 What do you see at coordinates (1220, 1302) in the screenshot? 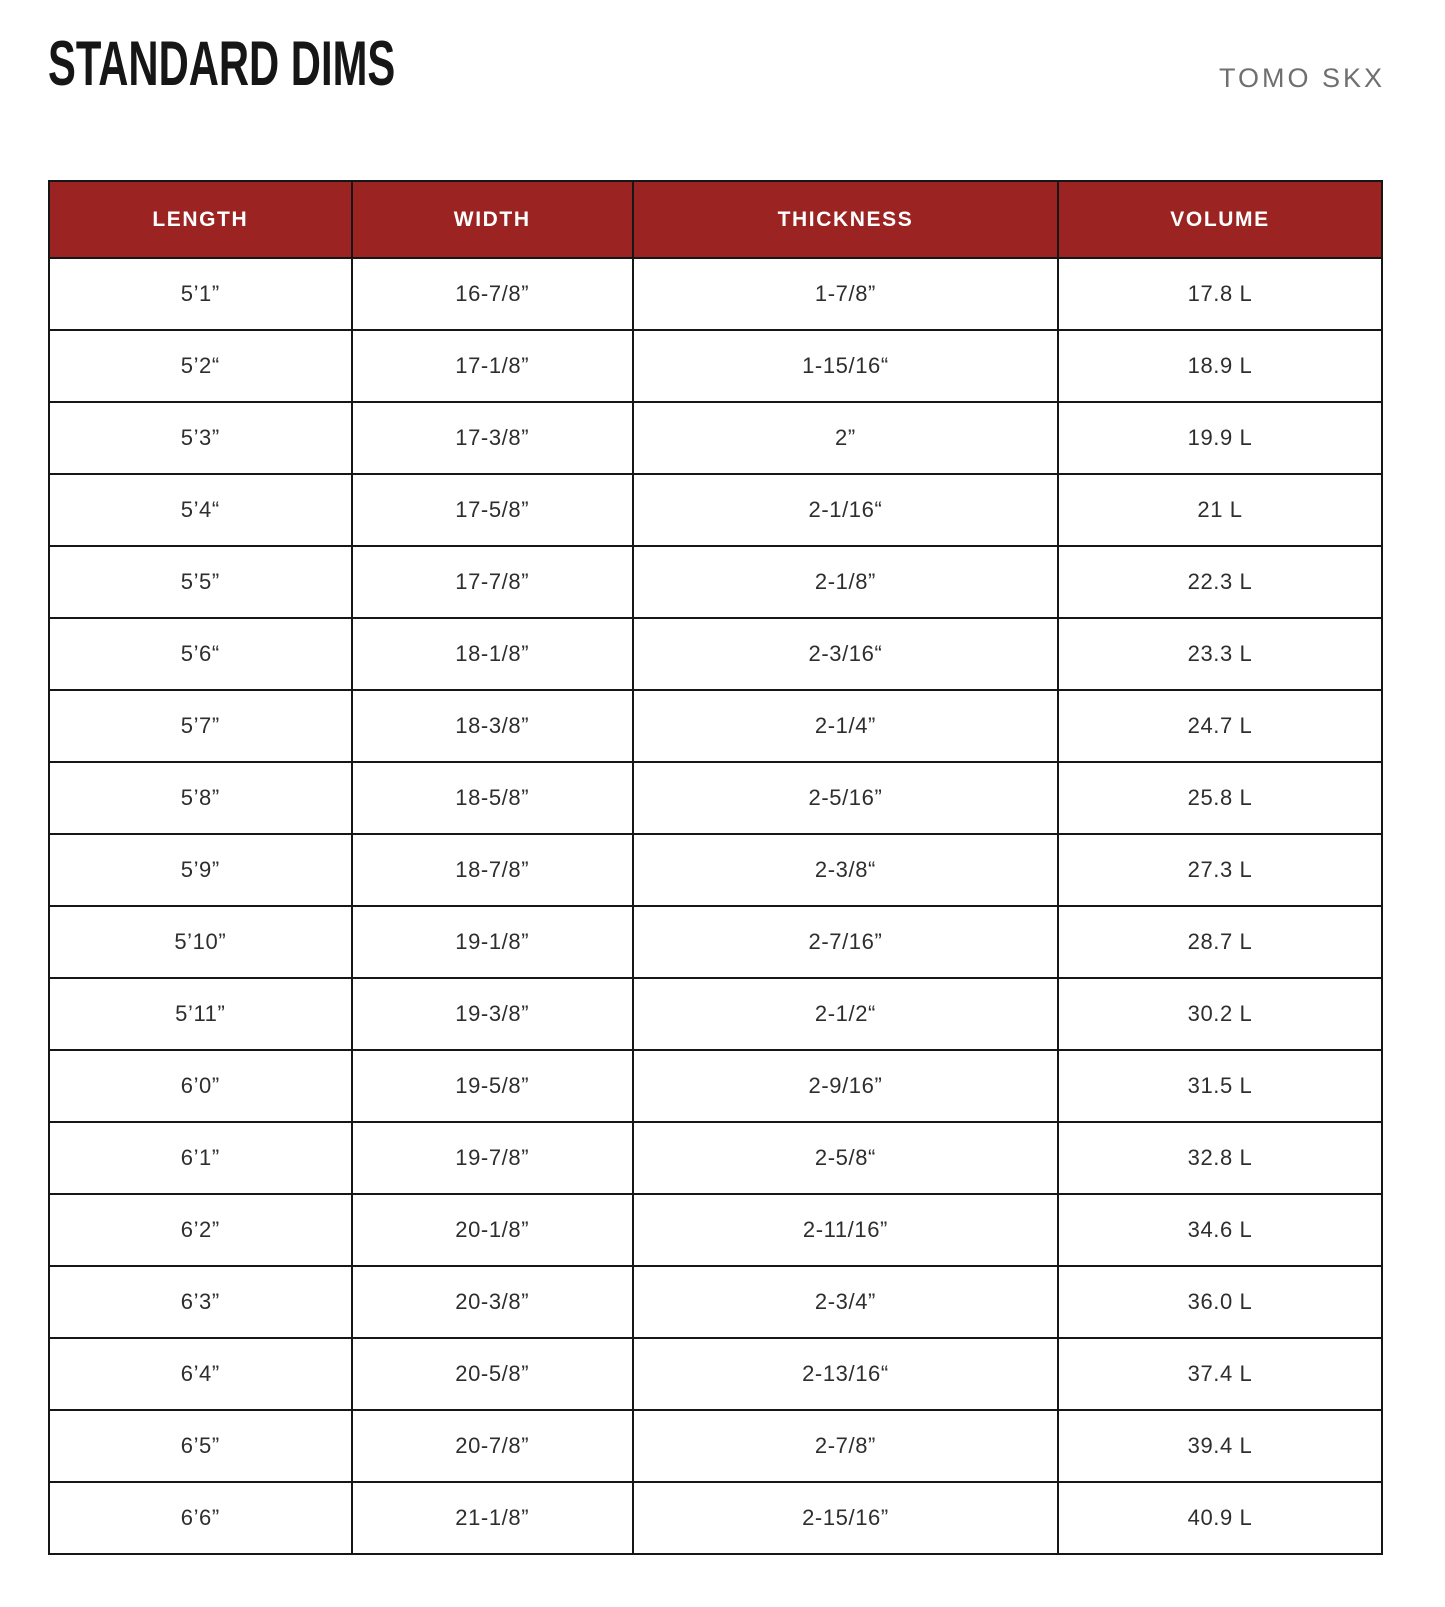
I see `cell-volume: 36.0 L` at bounding box center [1220, 1302].